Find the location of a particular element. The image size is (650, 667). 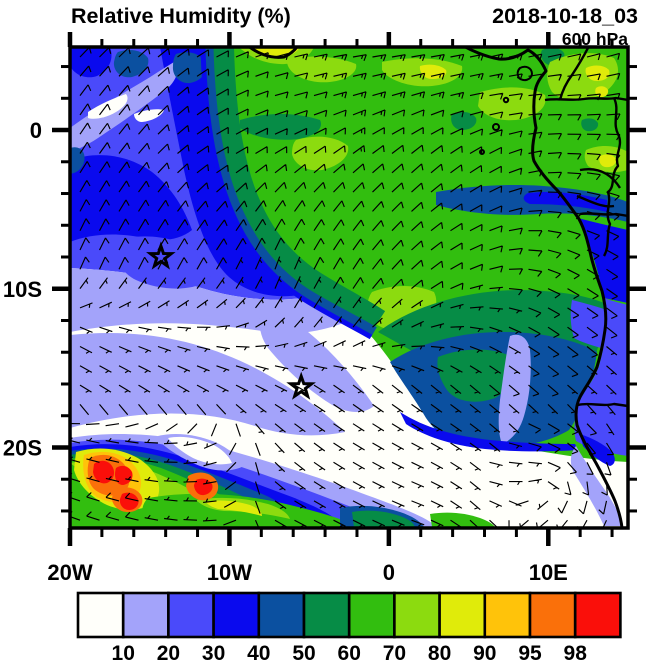

colorbar-label: 98 is located at coordinates (576, 653).